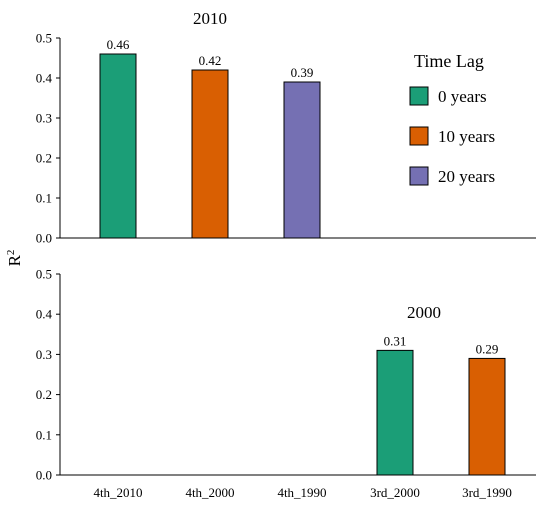 The width and height of the screenshot is (550, 509). What do you see at coordinates (449, 61) in the screenshot?
I see `legend-title: Time Lag` at bounding box center [449, 61].